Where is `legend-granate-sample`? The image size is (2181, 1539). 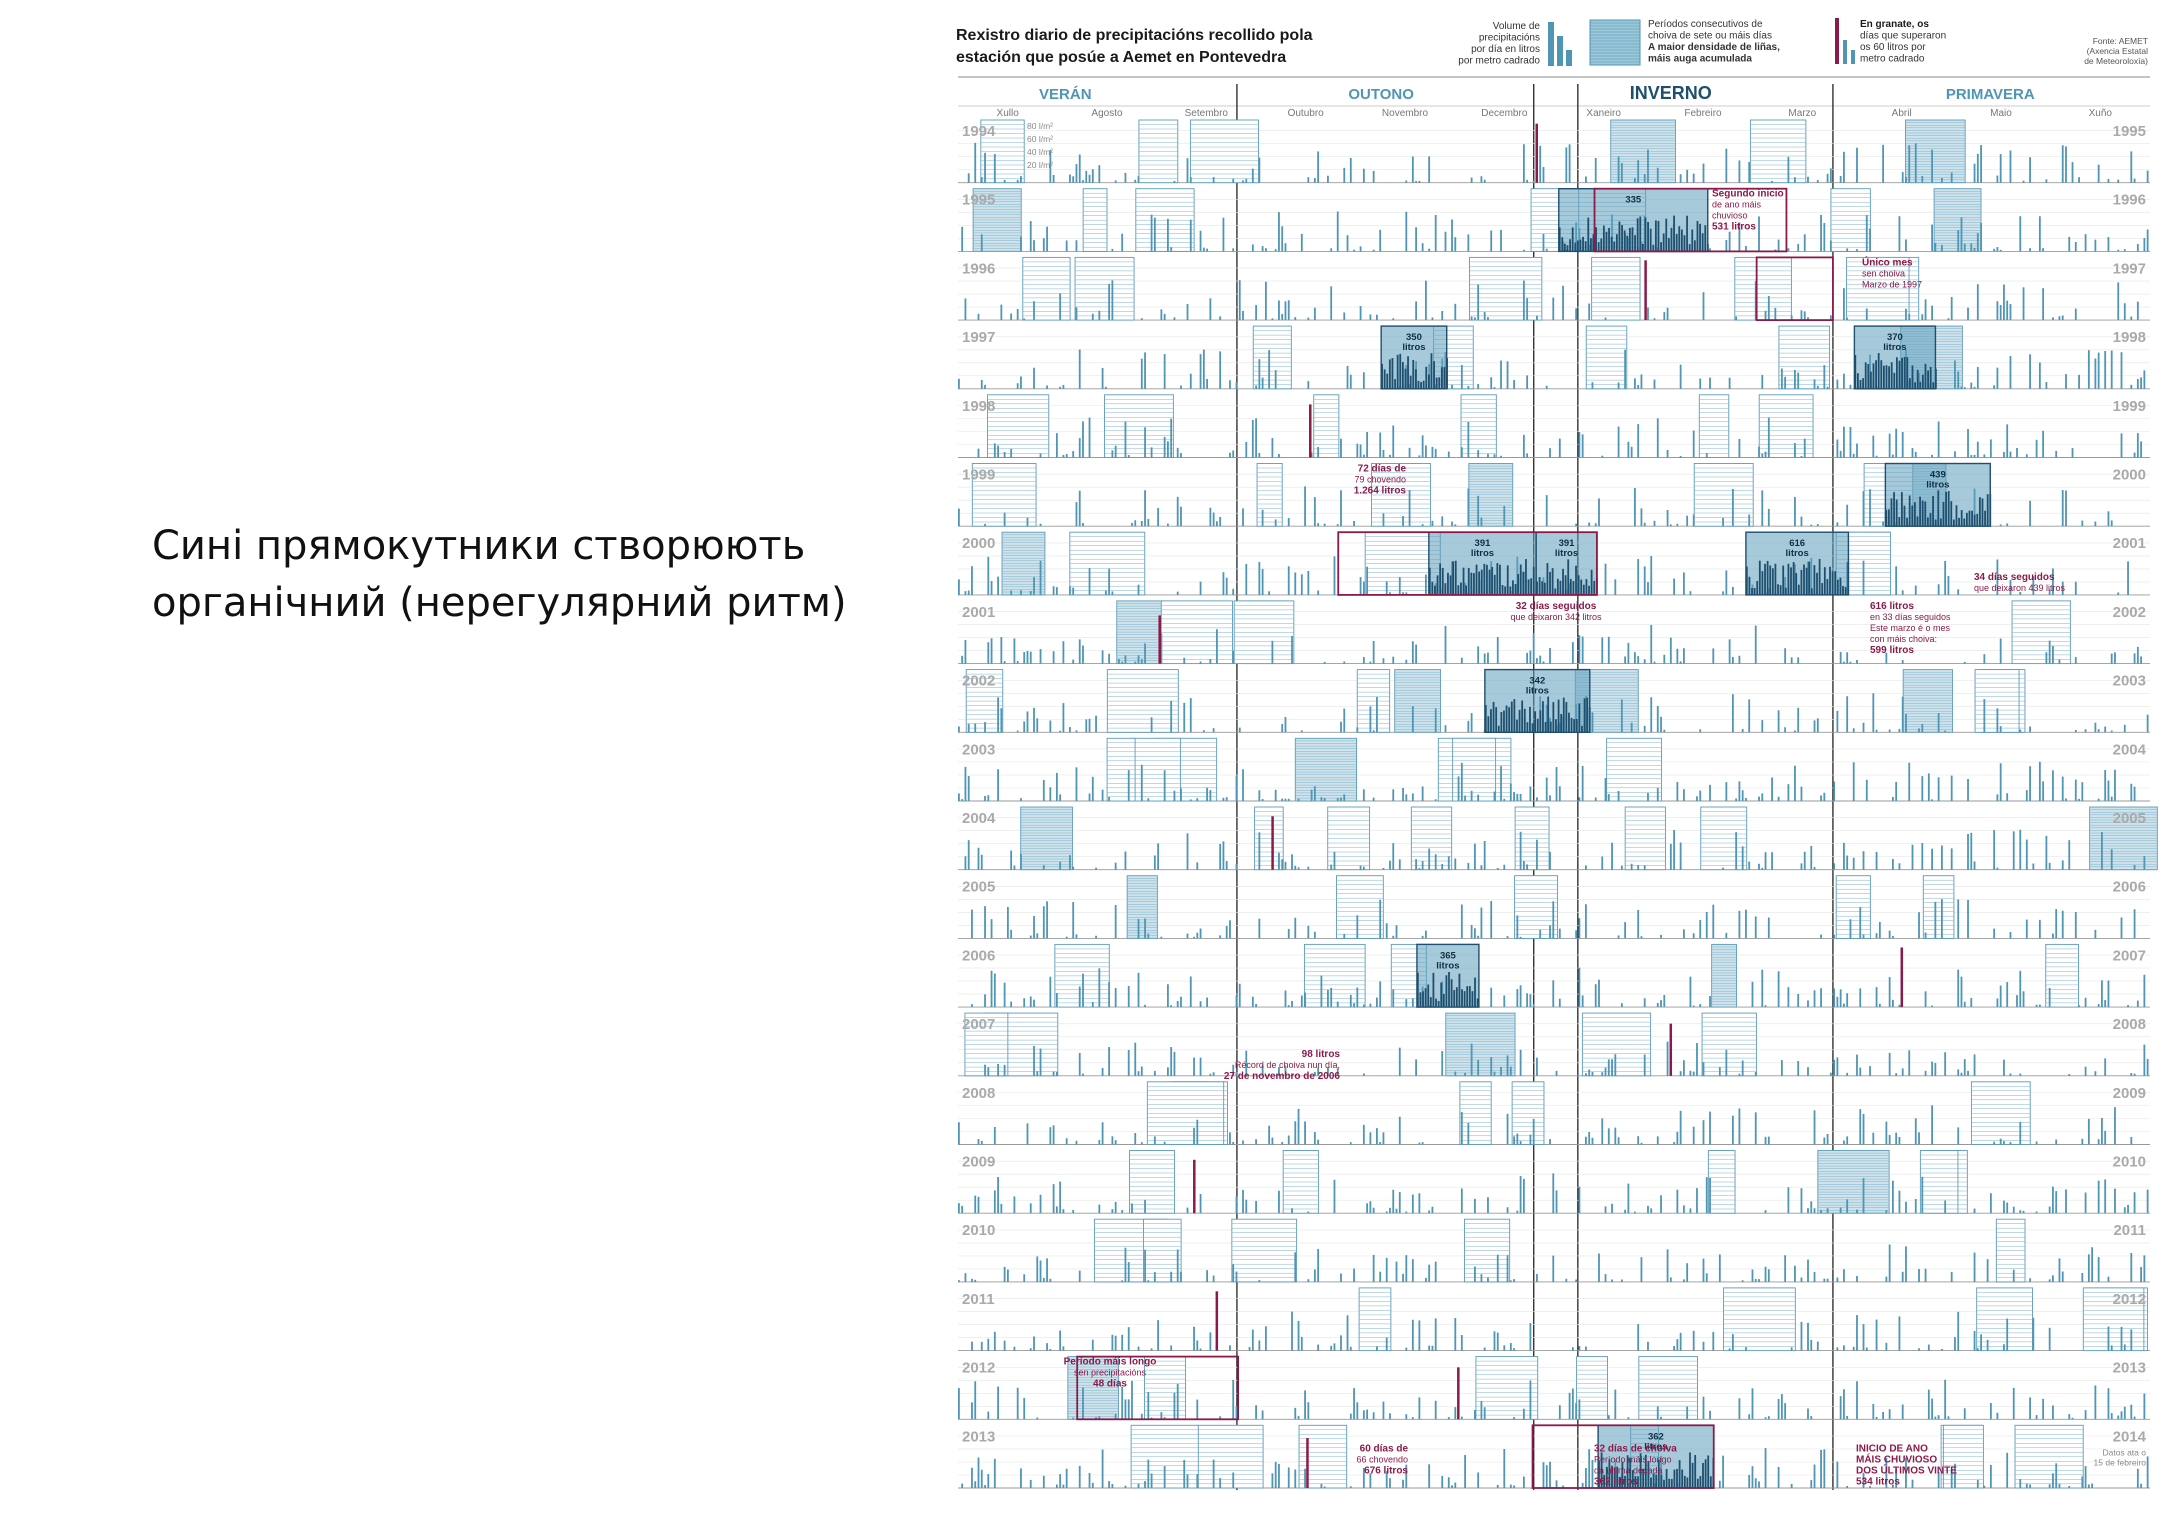 legend-granate-sample is located at coordinates (1837, 41).